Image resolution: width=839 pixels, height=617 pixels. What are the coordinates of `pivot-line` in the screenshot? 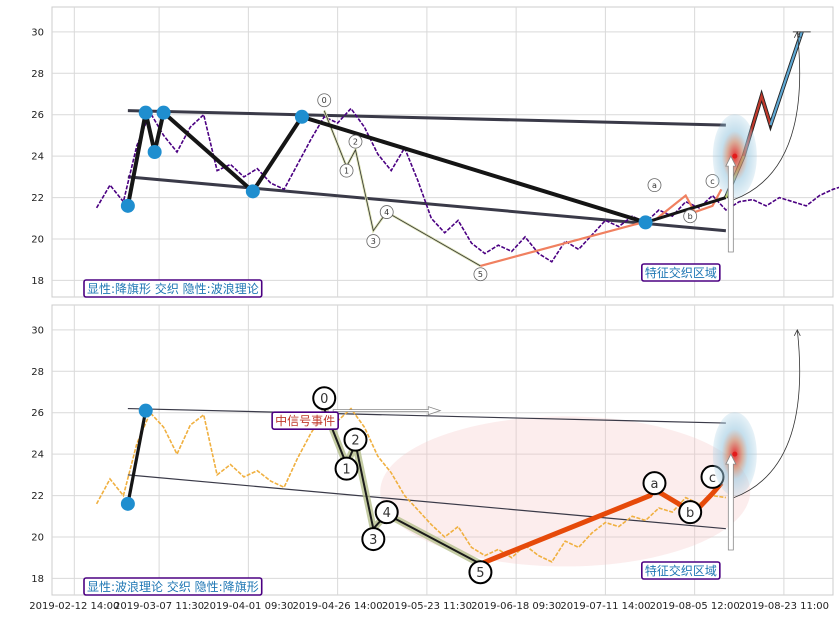 It's located at (137, 457).